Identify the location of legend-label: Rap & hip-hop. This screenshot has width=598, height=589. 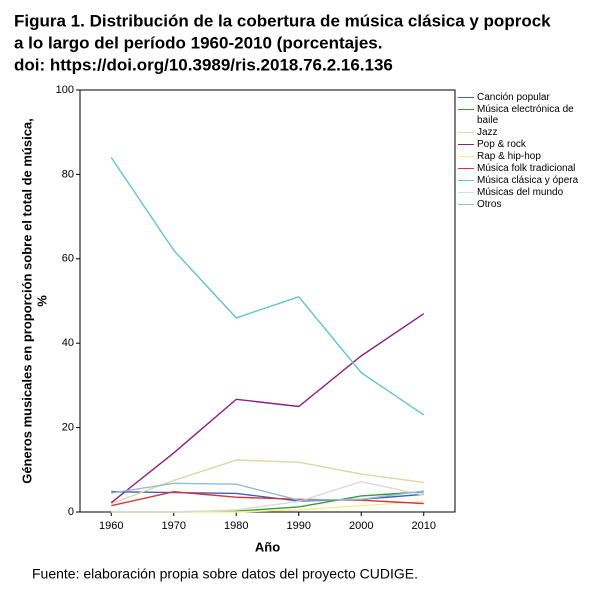
(509, 156).